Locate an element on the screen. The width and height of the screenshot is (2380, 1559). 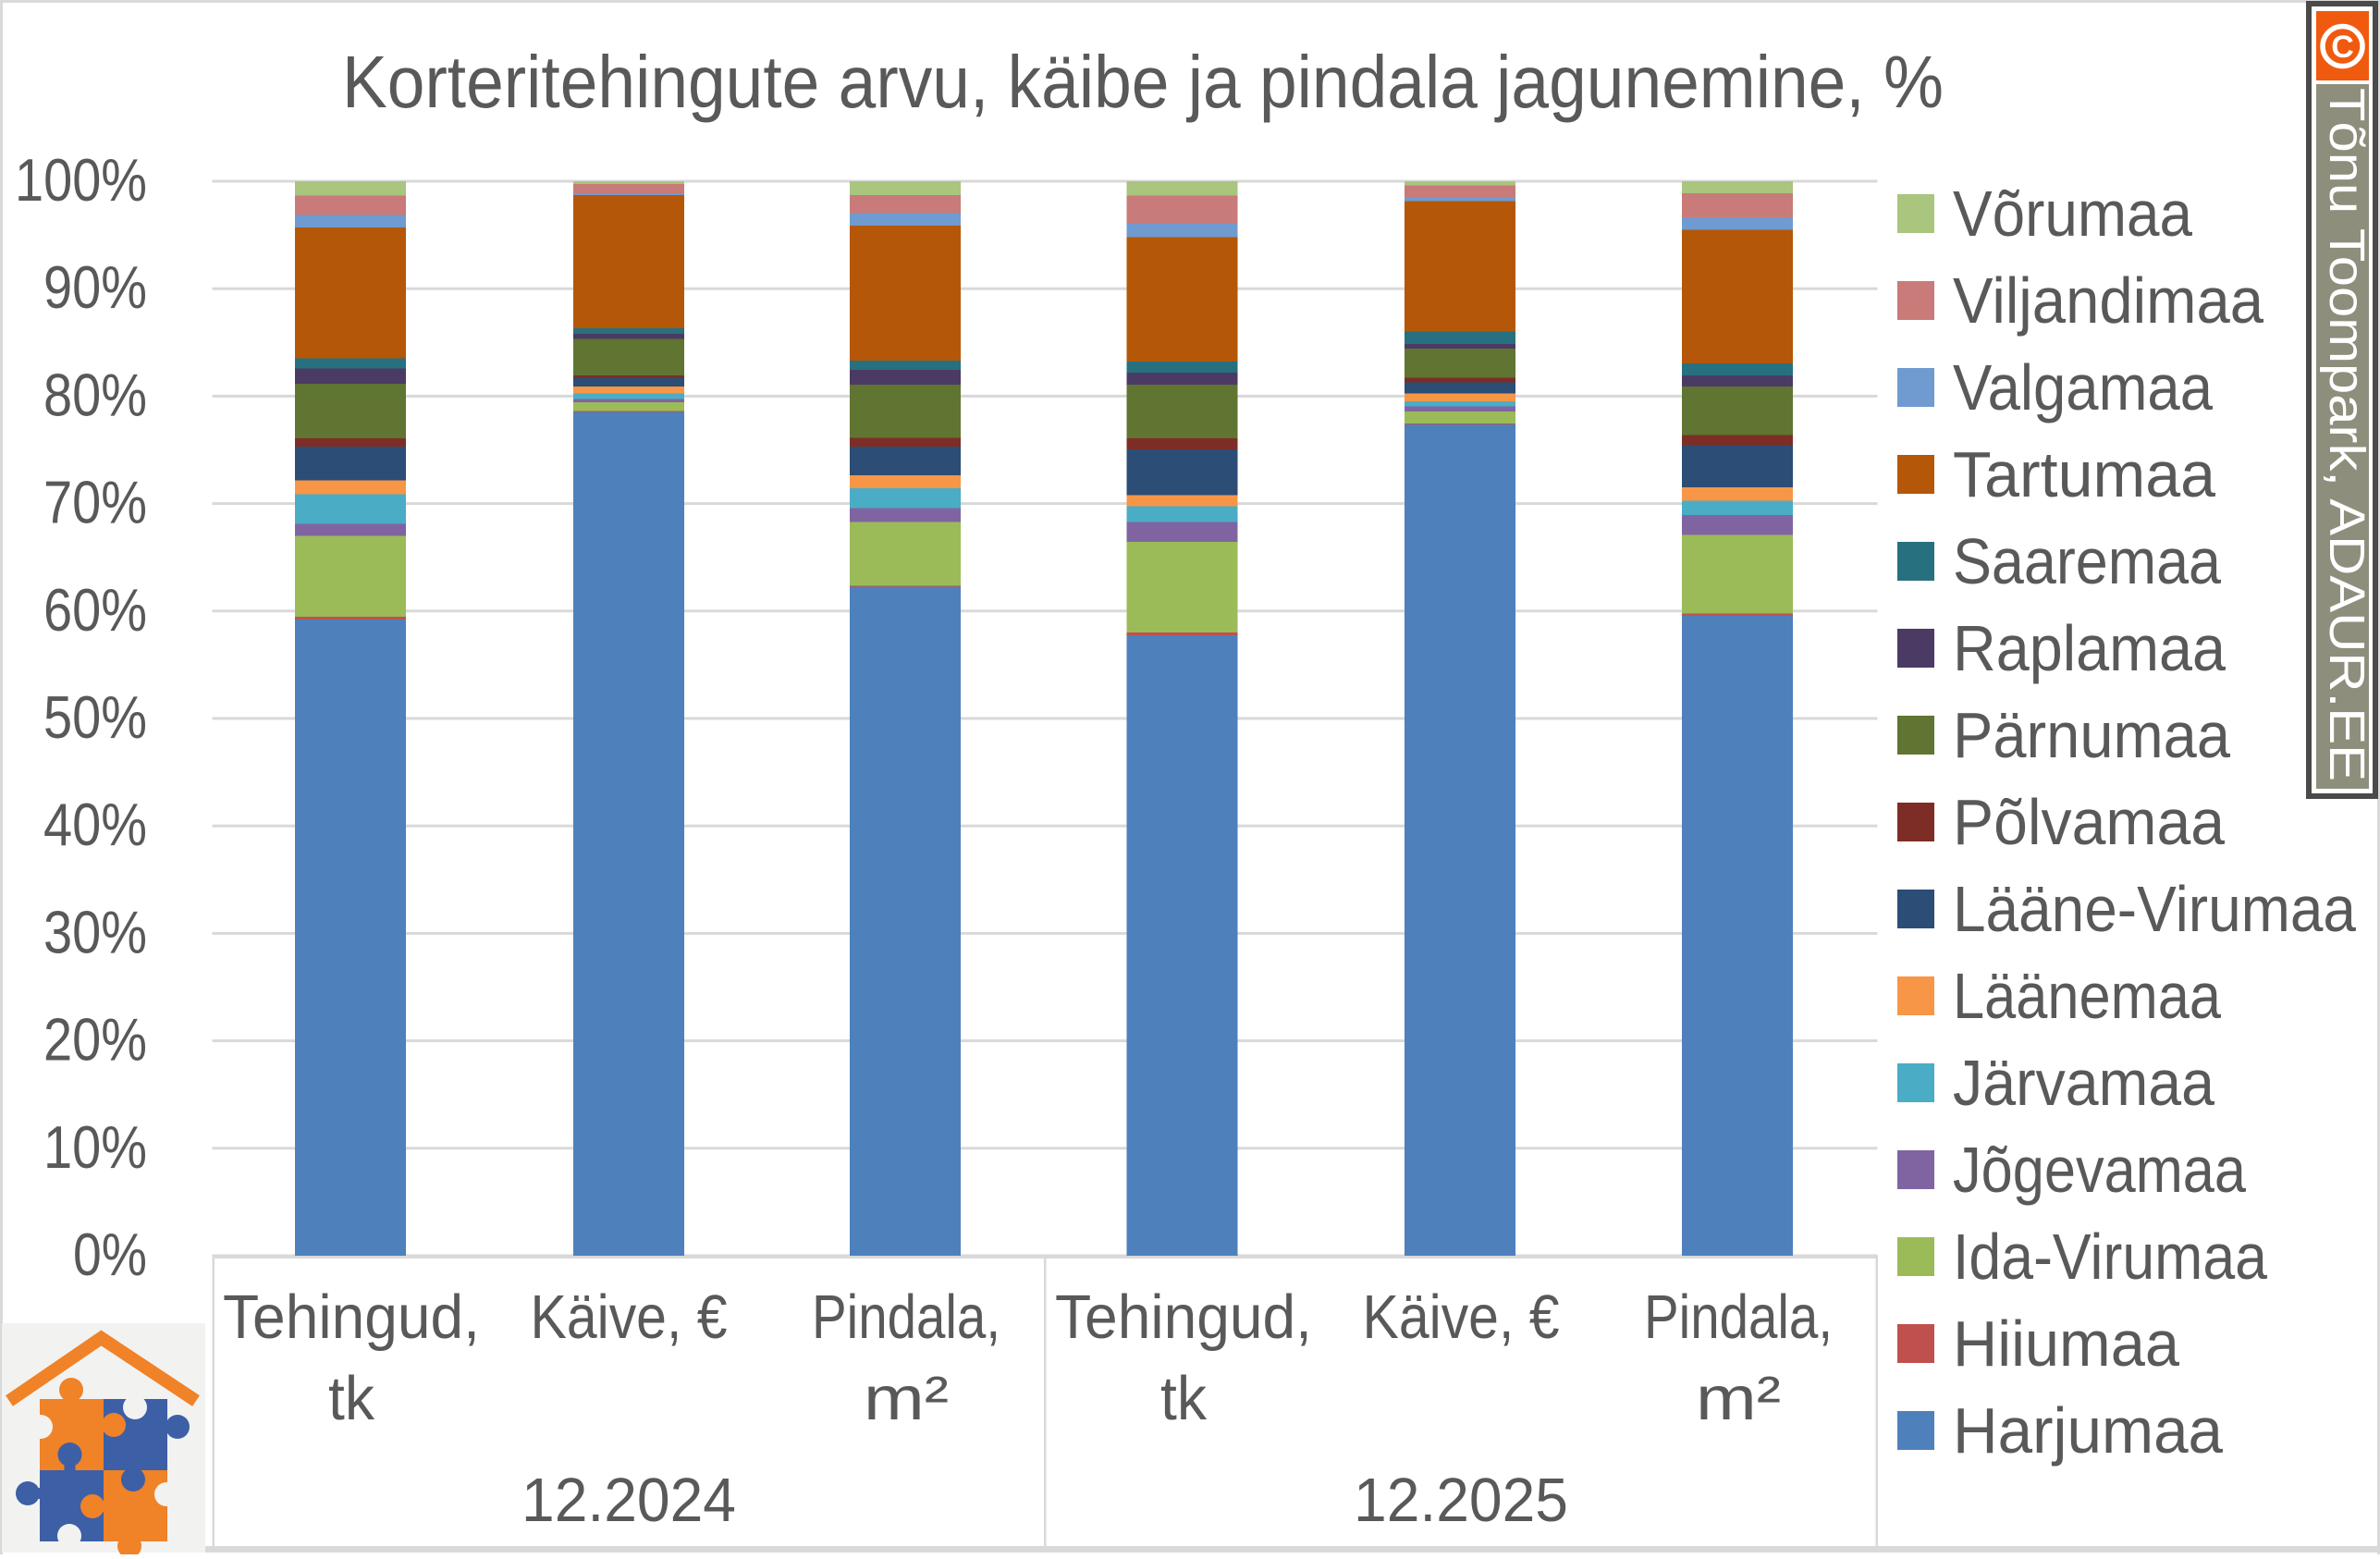
svg-text: 40% is located at coordinates (95, 824).